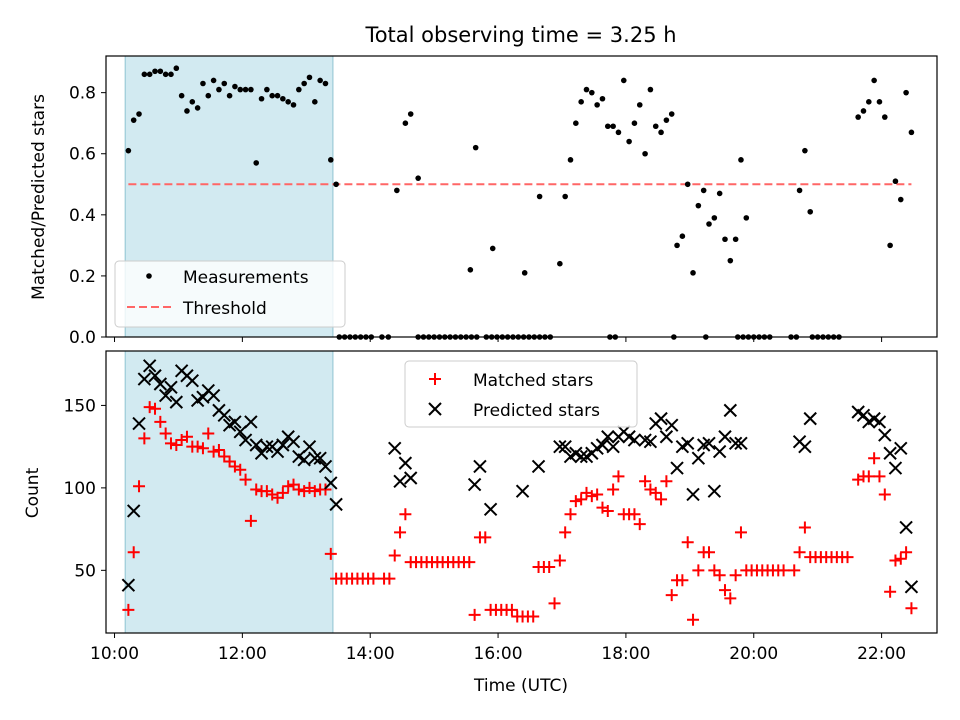  Describe the element at coordinates (230, 294) in the screenshot. I see `top-legend: Measurements Threshold` at that location.